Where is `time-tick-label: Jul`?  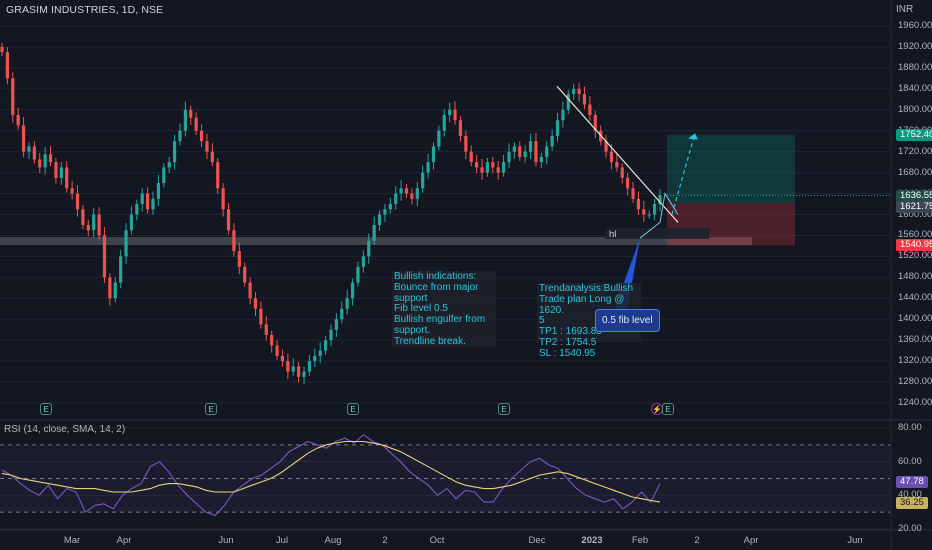 time-tick-label: Jul is located at coordinates (282, 540).